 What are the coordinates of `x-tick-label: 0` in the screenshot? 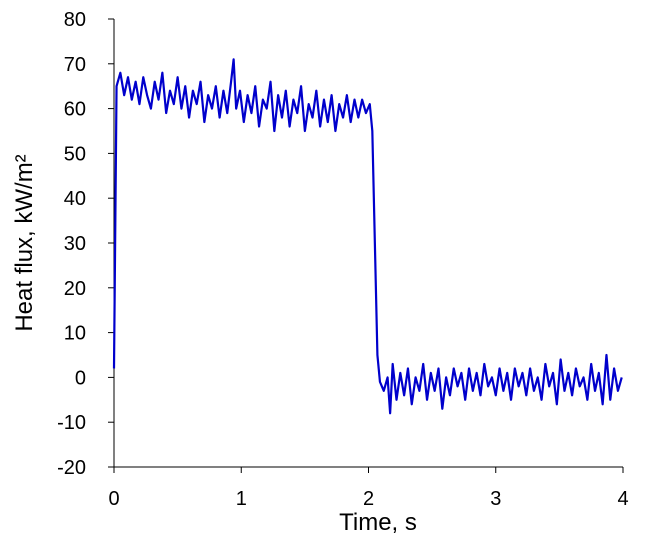 It's located at (113, 499).